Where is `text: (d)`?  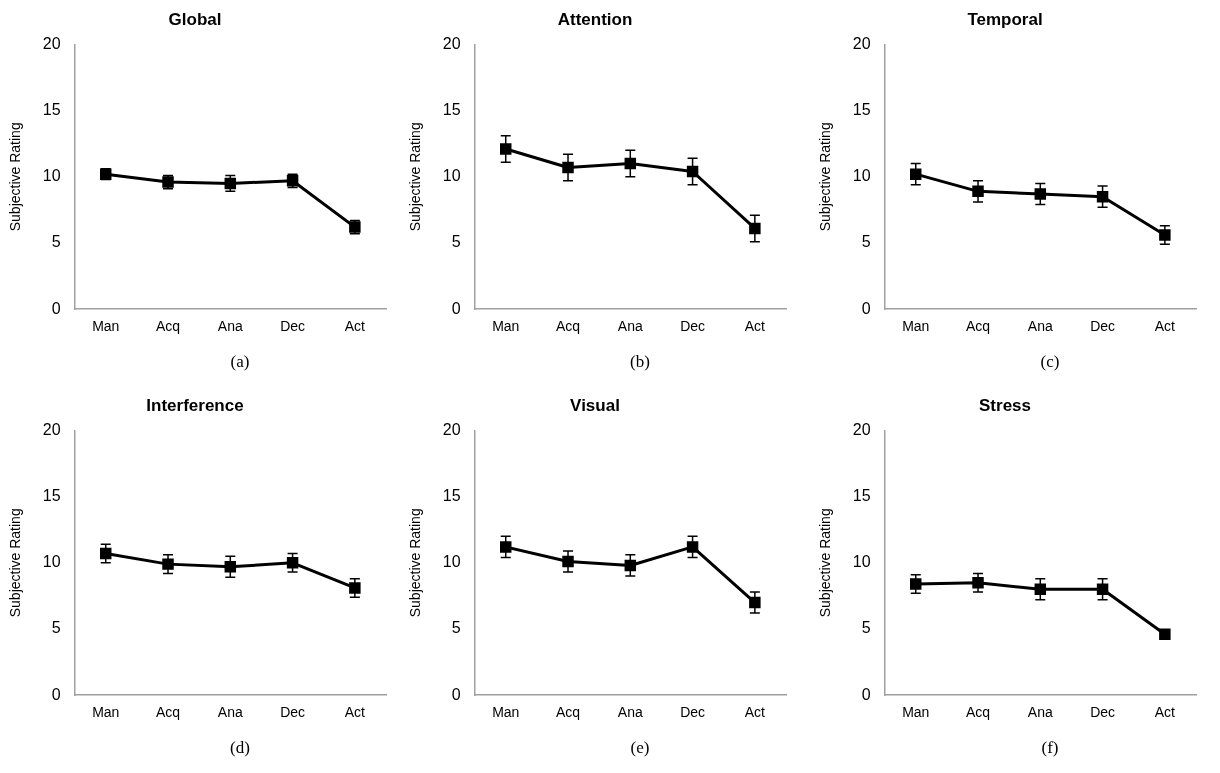 text: (d) is located at coordinates (240, 748).